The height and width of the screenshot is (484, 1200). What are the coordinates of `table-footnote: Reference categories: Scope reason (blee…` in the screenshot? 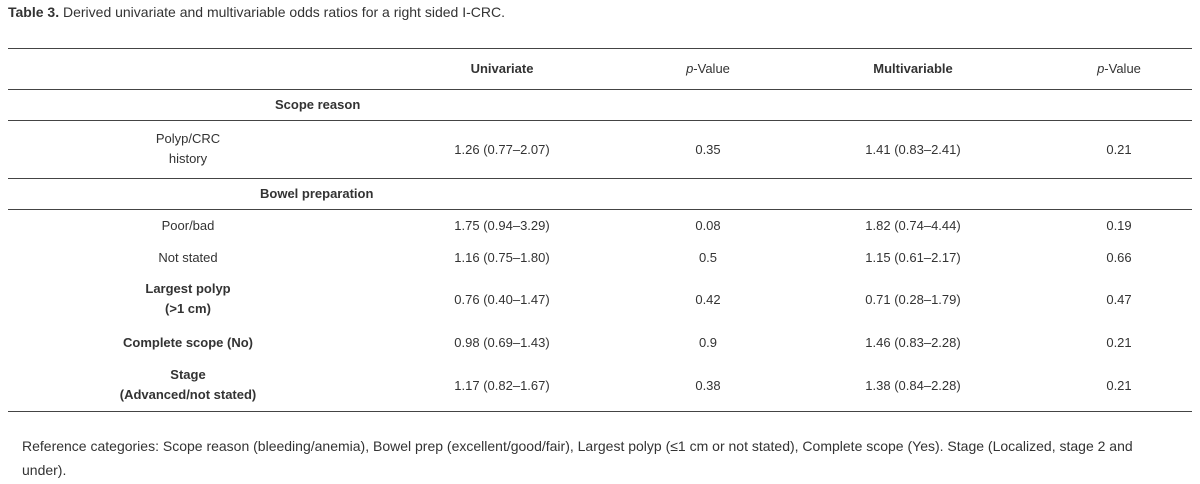 It's located at (577, 458).